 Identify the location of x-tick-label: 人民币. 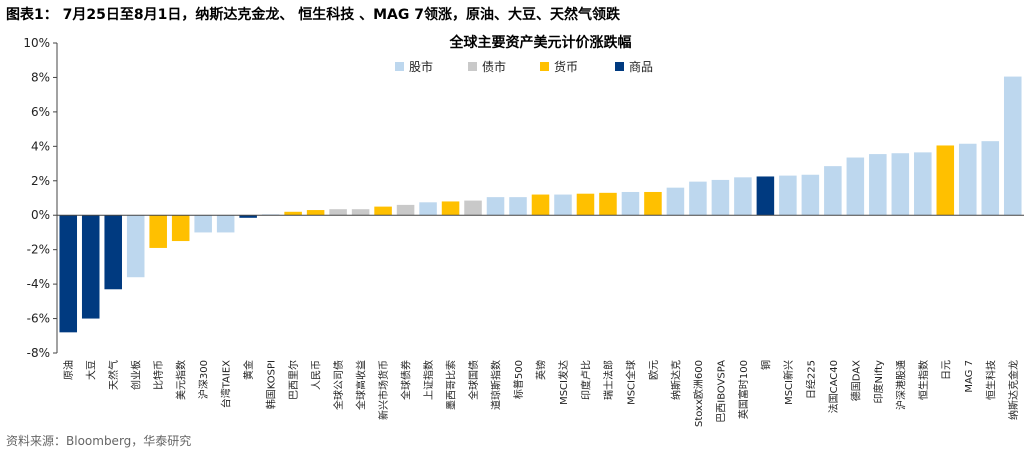
(317, 375).